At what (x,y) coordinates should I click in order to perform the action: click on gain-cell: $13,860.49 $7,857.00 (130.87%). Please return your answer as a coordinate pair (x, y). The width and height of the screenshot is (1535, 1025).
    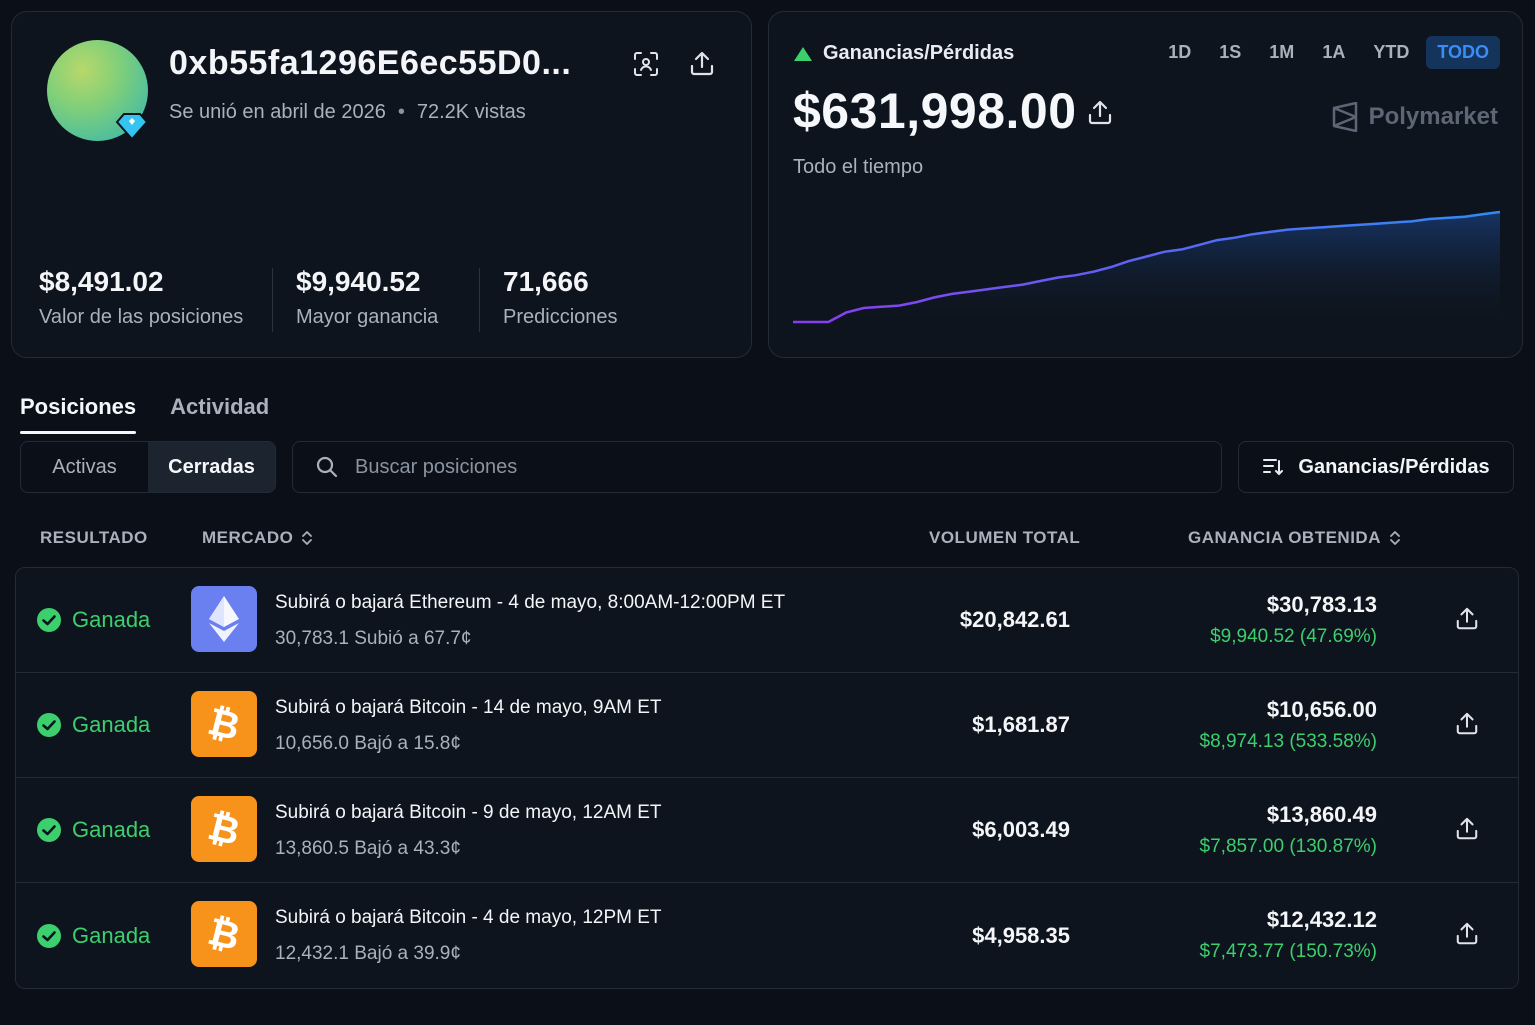
    Looking at the image, I should click on (1288, 830).